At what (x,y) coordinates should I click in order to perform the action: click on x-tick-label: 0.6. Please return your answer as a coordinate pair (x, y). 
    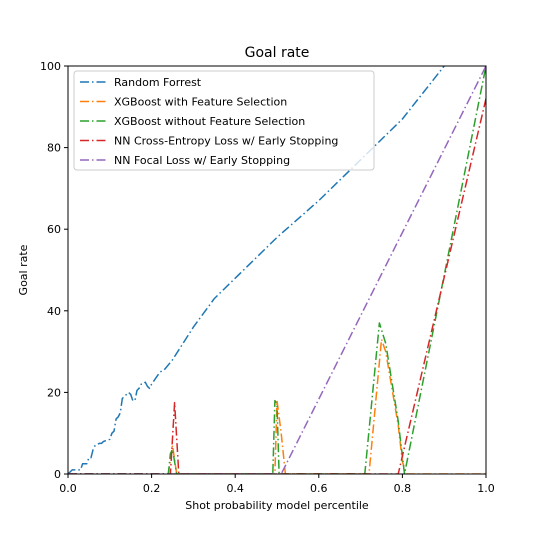
    Looking at the image, I should click on (319, 488).